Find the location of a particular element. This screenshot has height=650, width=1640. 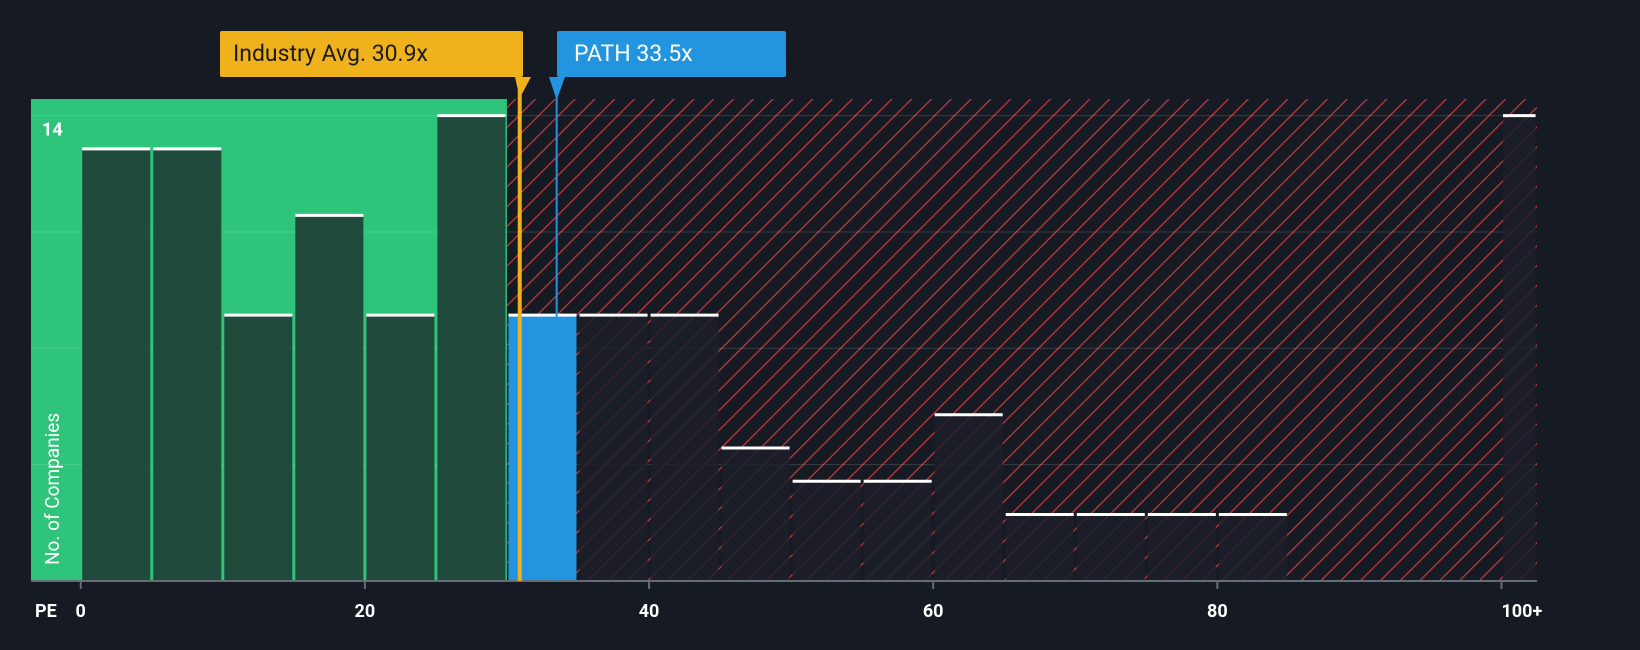

annotation-label: Industry Avg. 30.9x is located at coordinates (330, 53).